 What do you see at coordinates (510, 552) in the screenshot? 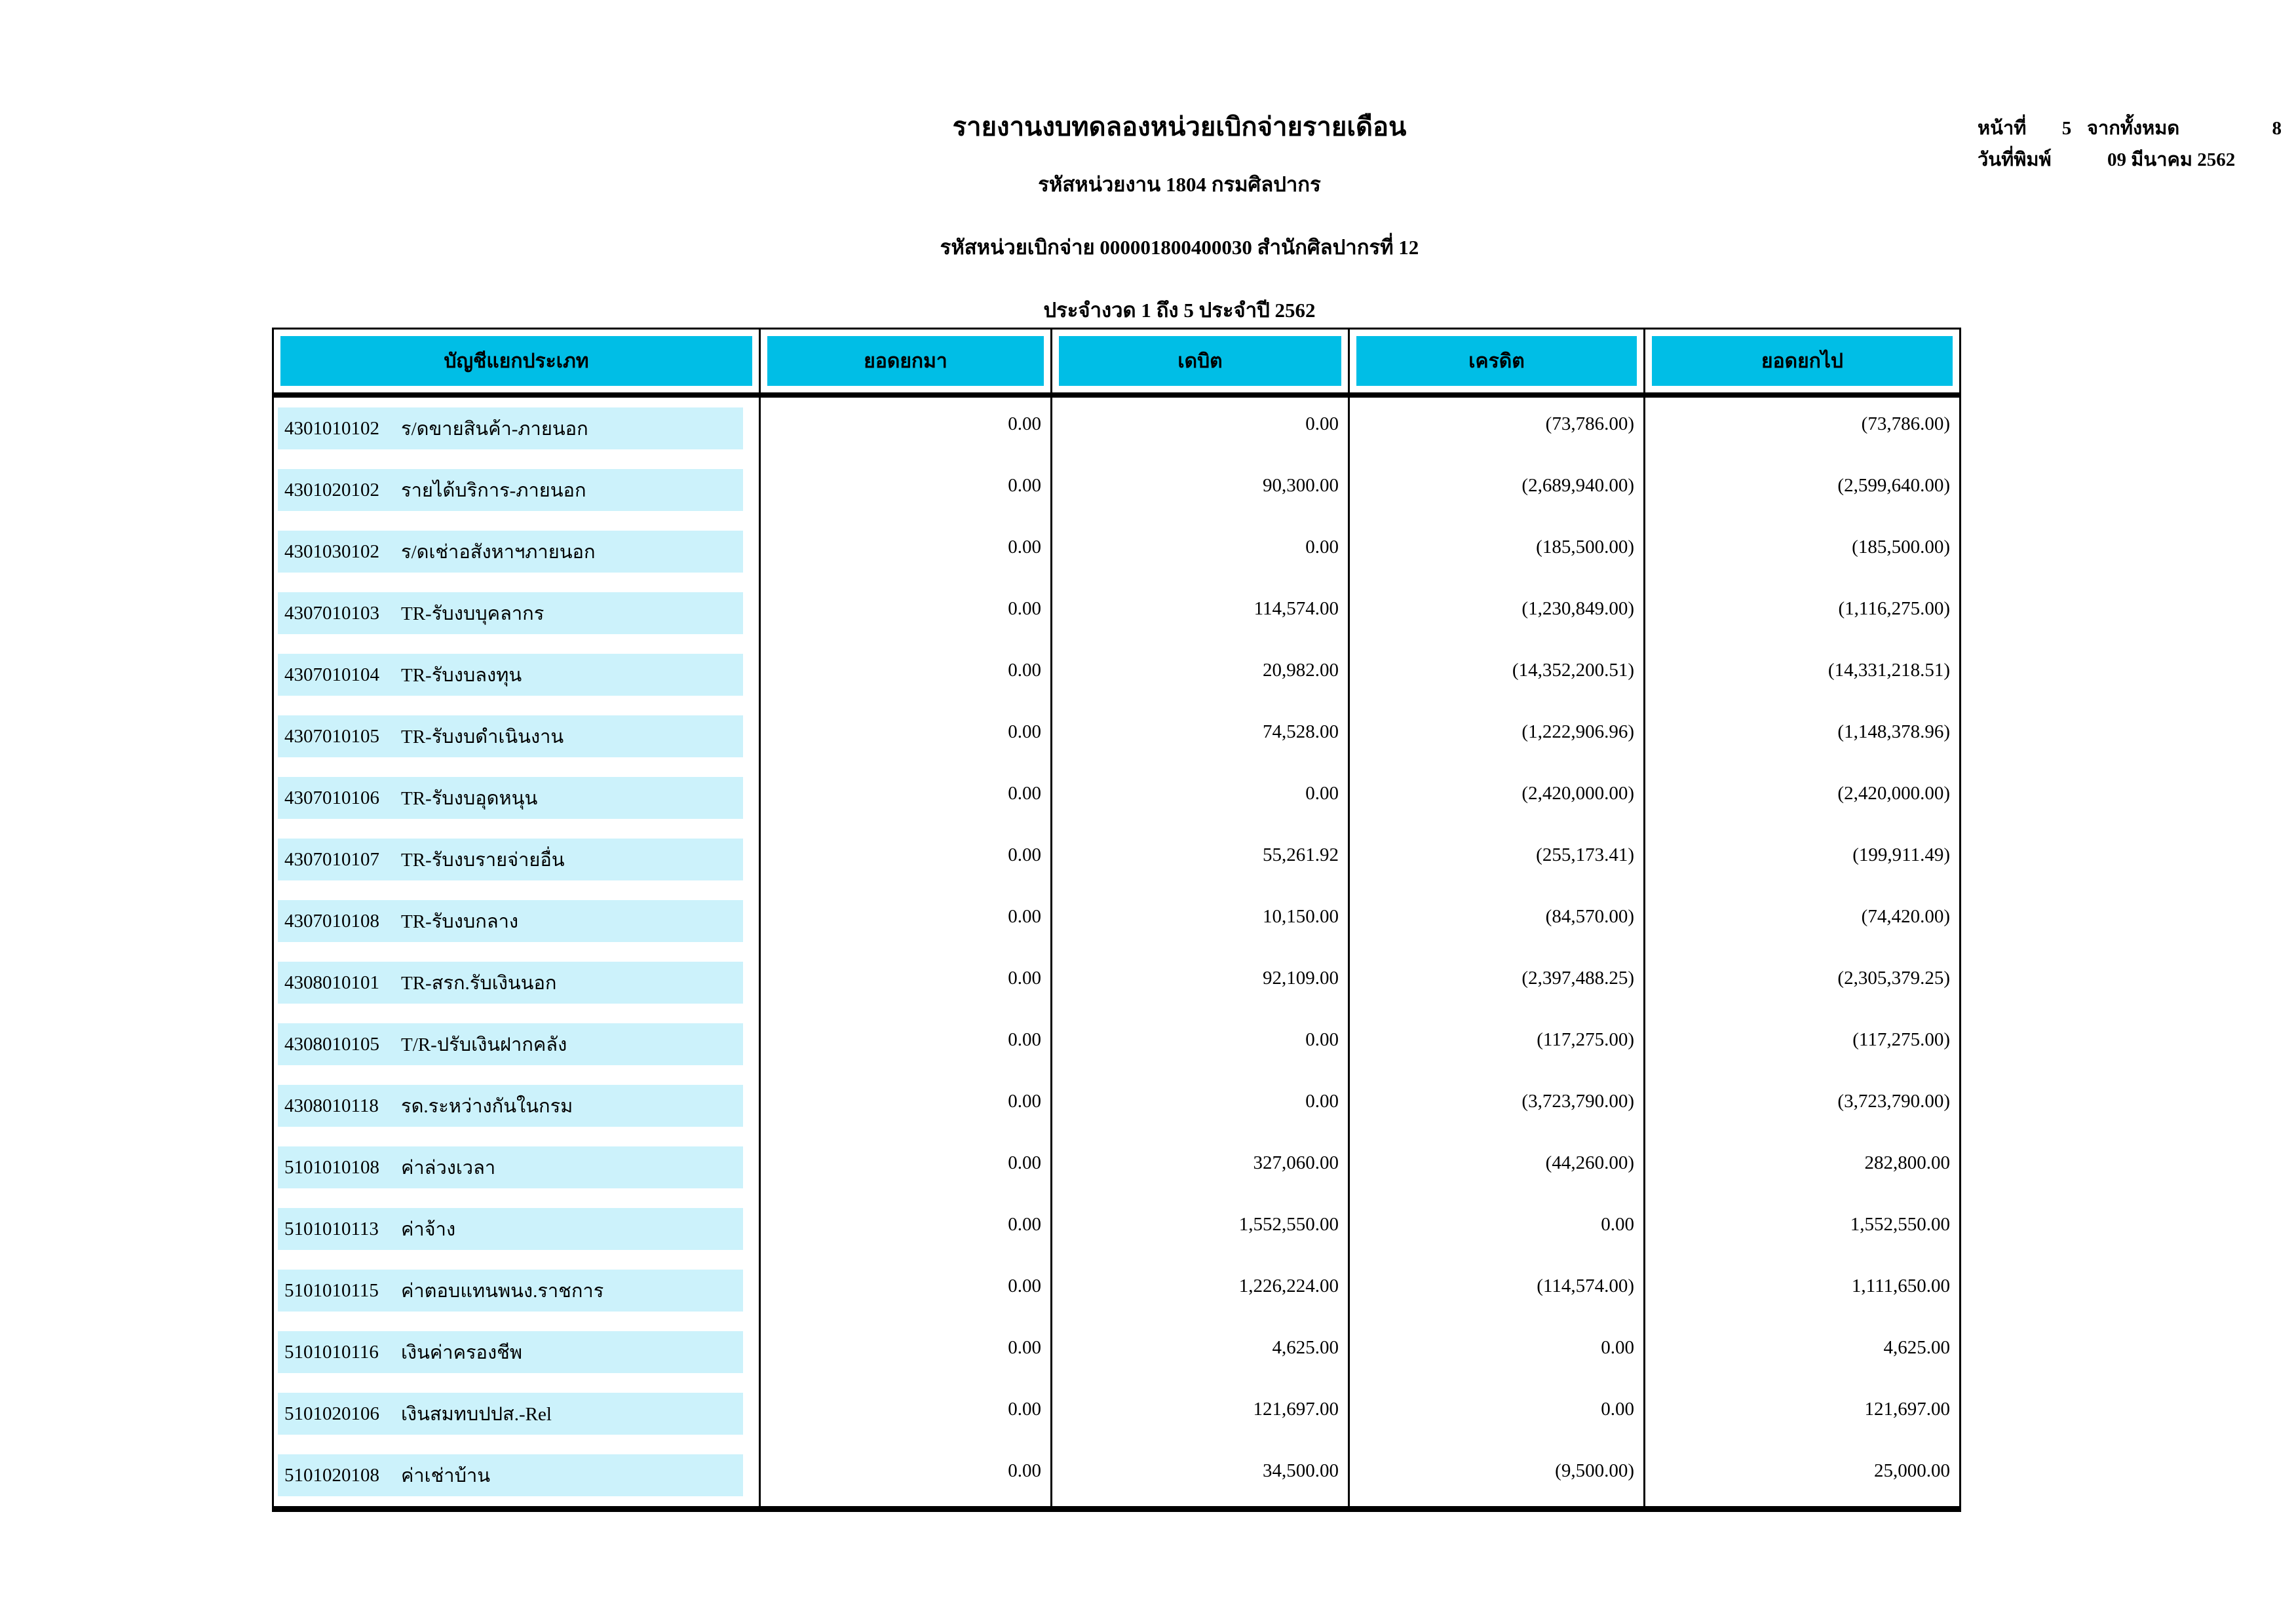
I see `account-highlight-band: 4301030102 ร/ดเช่าอสังหาฯภายนอก` at bounding box center [510, 552].